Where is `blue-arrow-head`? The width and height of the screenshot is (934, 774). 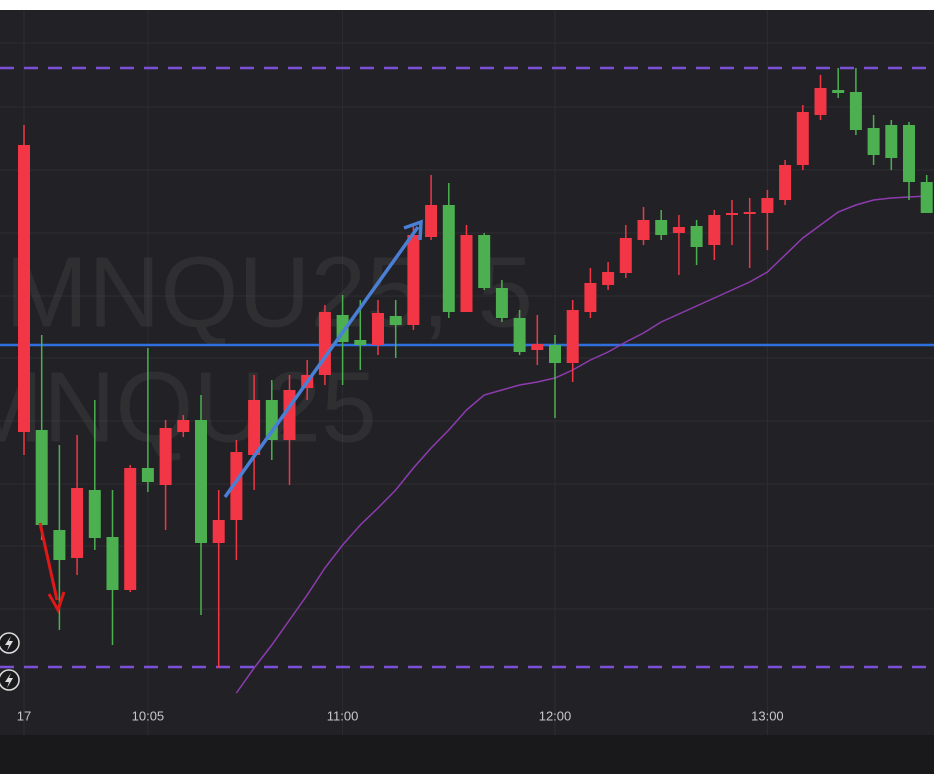 blue-arrow-head is located at coordinates (413, 230).